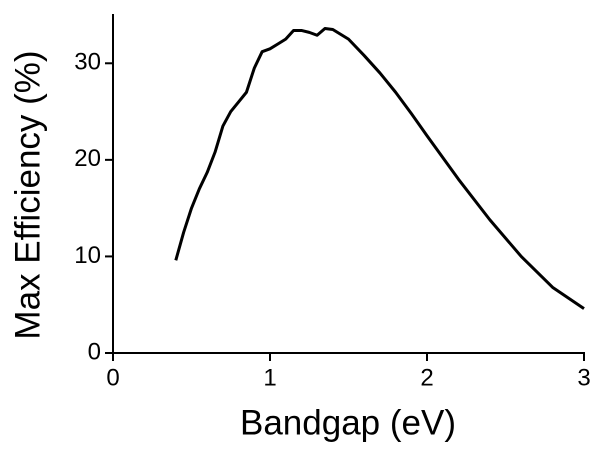 This screenshot has height=454, width=607. Describe the element at coordinates (94, 351) in the screenshot. I see `y-tick-label: 0` at that location.